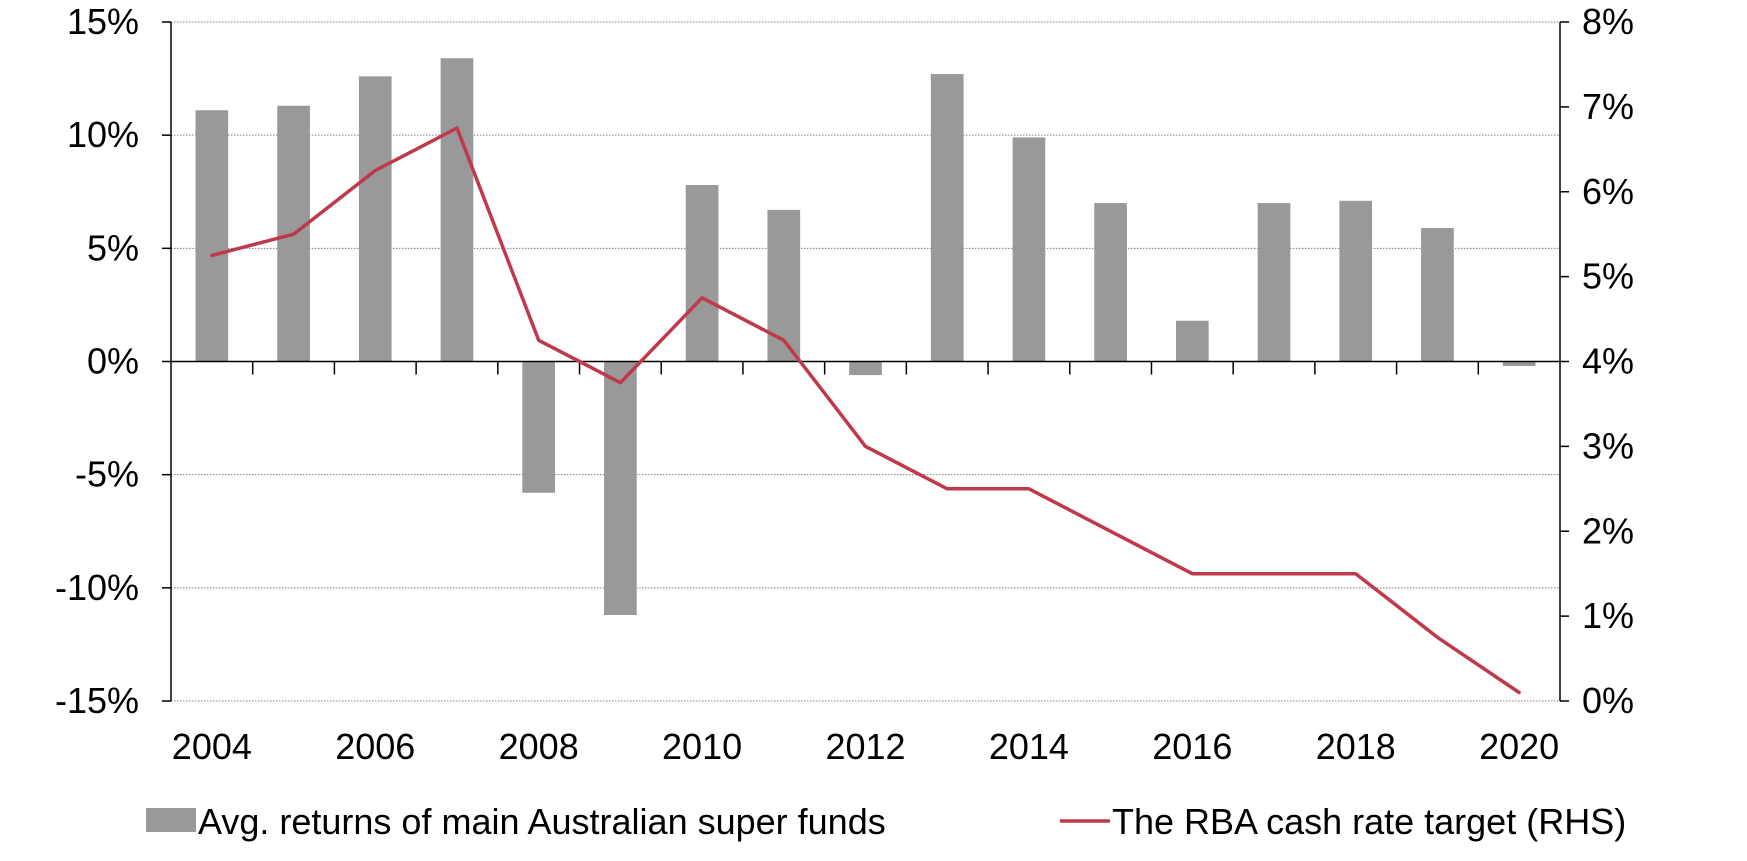 The width and height of the screenshot is (1747, 861). What do you see at coordinates (97, 700) in the screenshot?
I see `left-tick-label: -15%` at bounding box center [97, 700].